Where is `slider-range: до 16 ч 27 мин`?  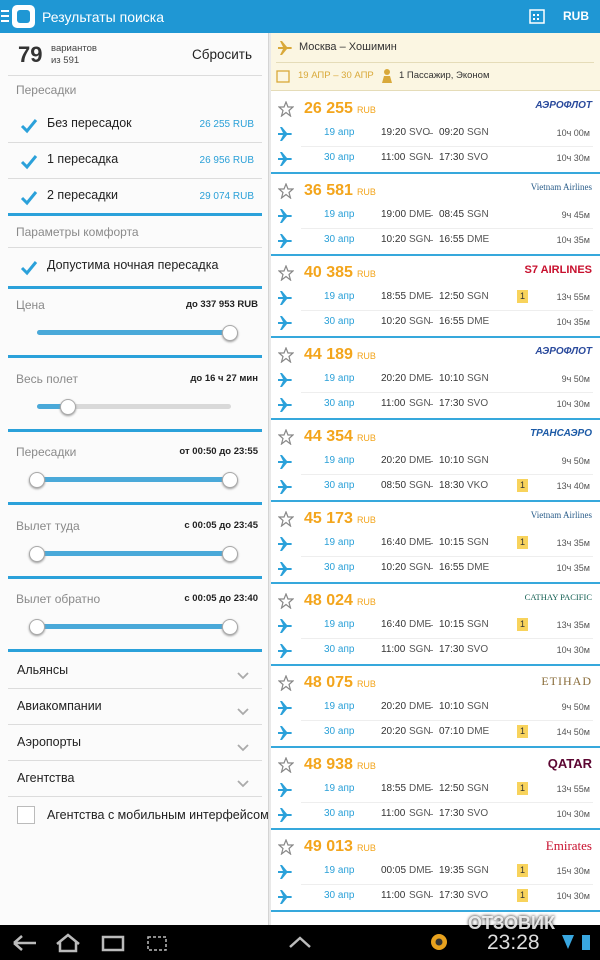 slider-range: до 16 ч 27 мин is located at coordinates (224, 378).